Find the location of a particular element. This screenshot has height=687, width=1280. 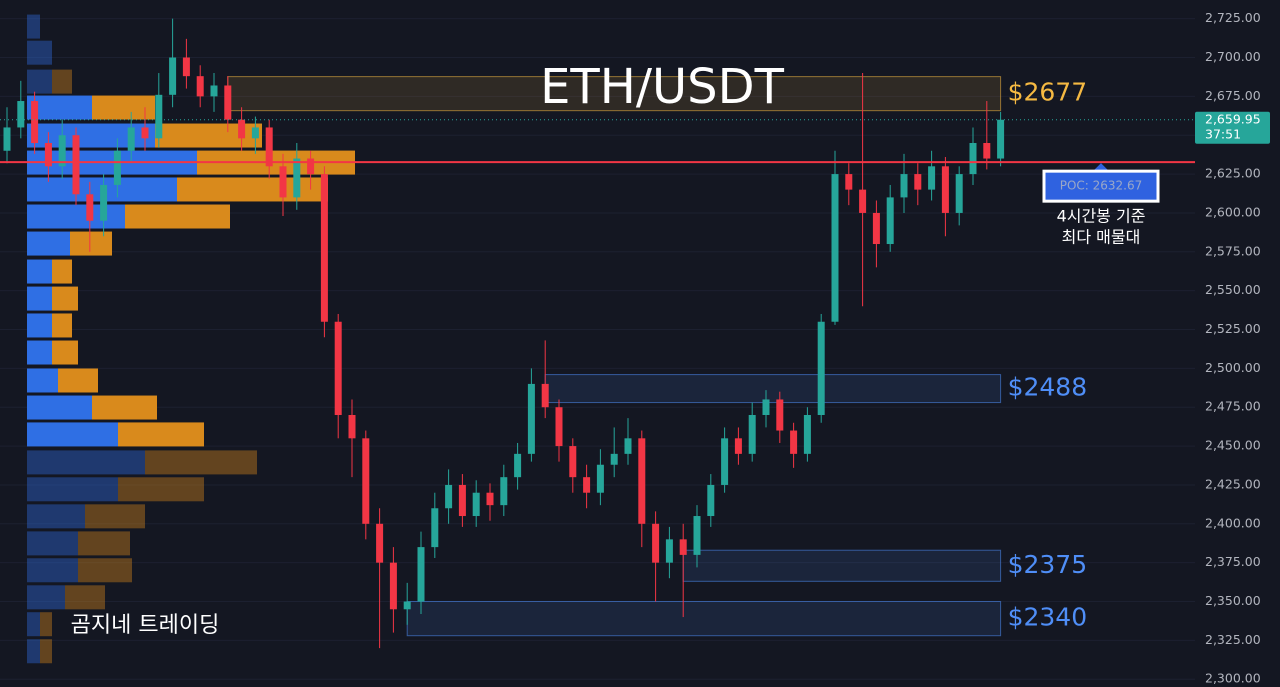

y-tick-label: 2,525.00 is located at coordinates (1233, 328).